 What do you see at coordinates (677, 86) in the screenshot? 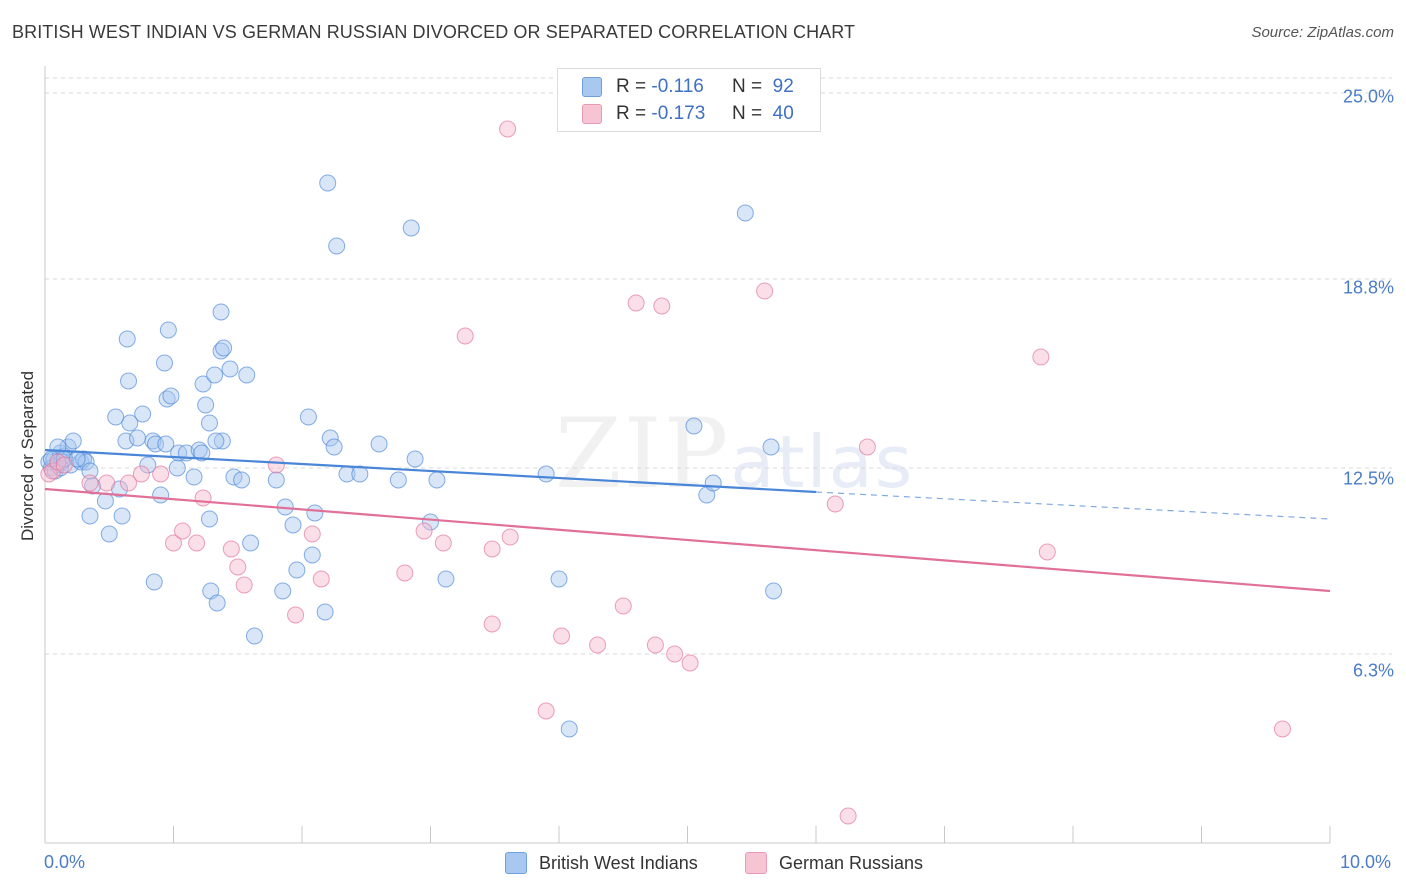
I see `legend-r-value: -0.116` at bounding box center [677, 86].